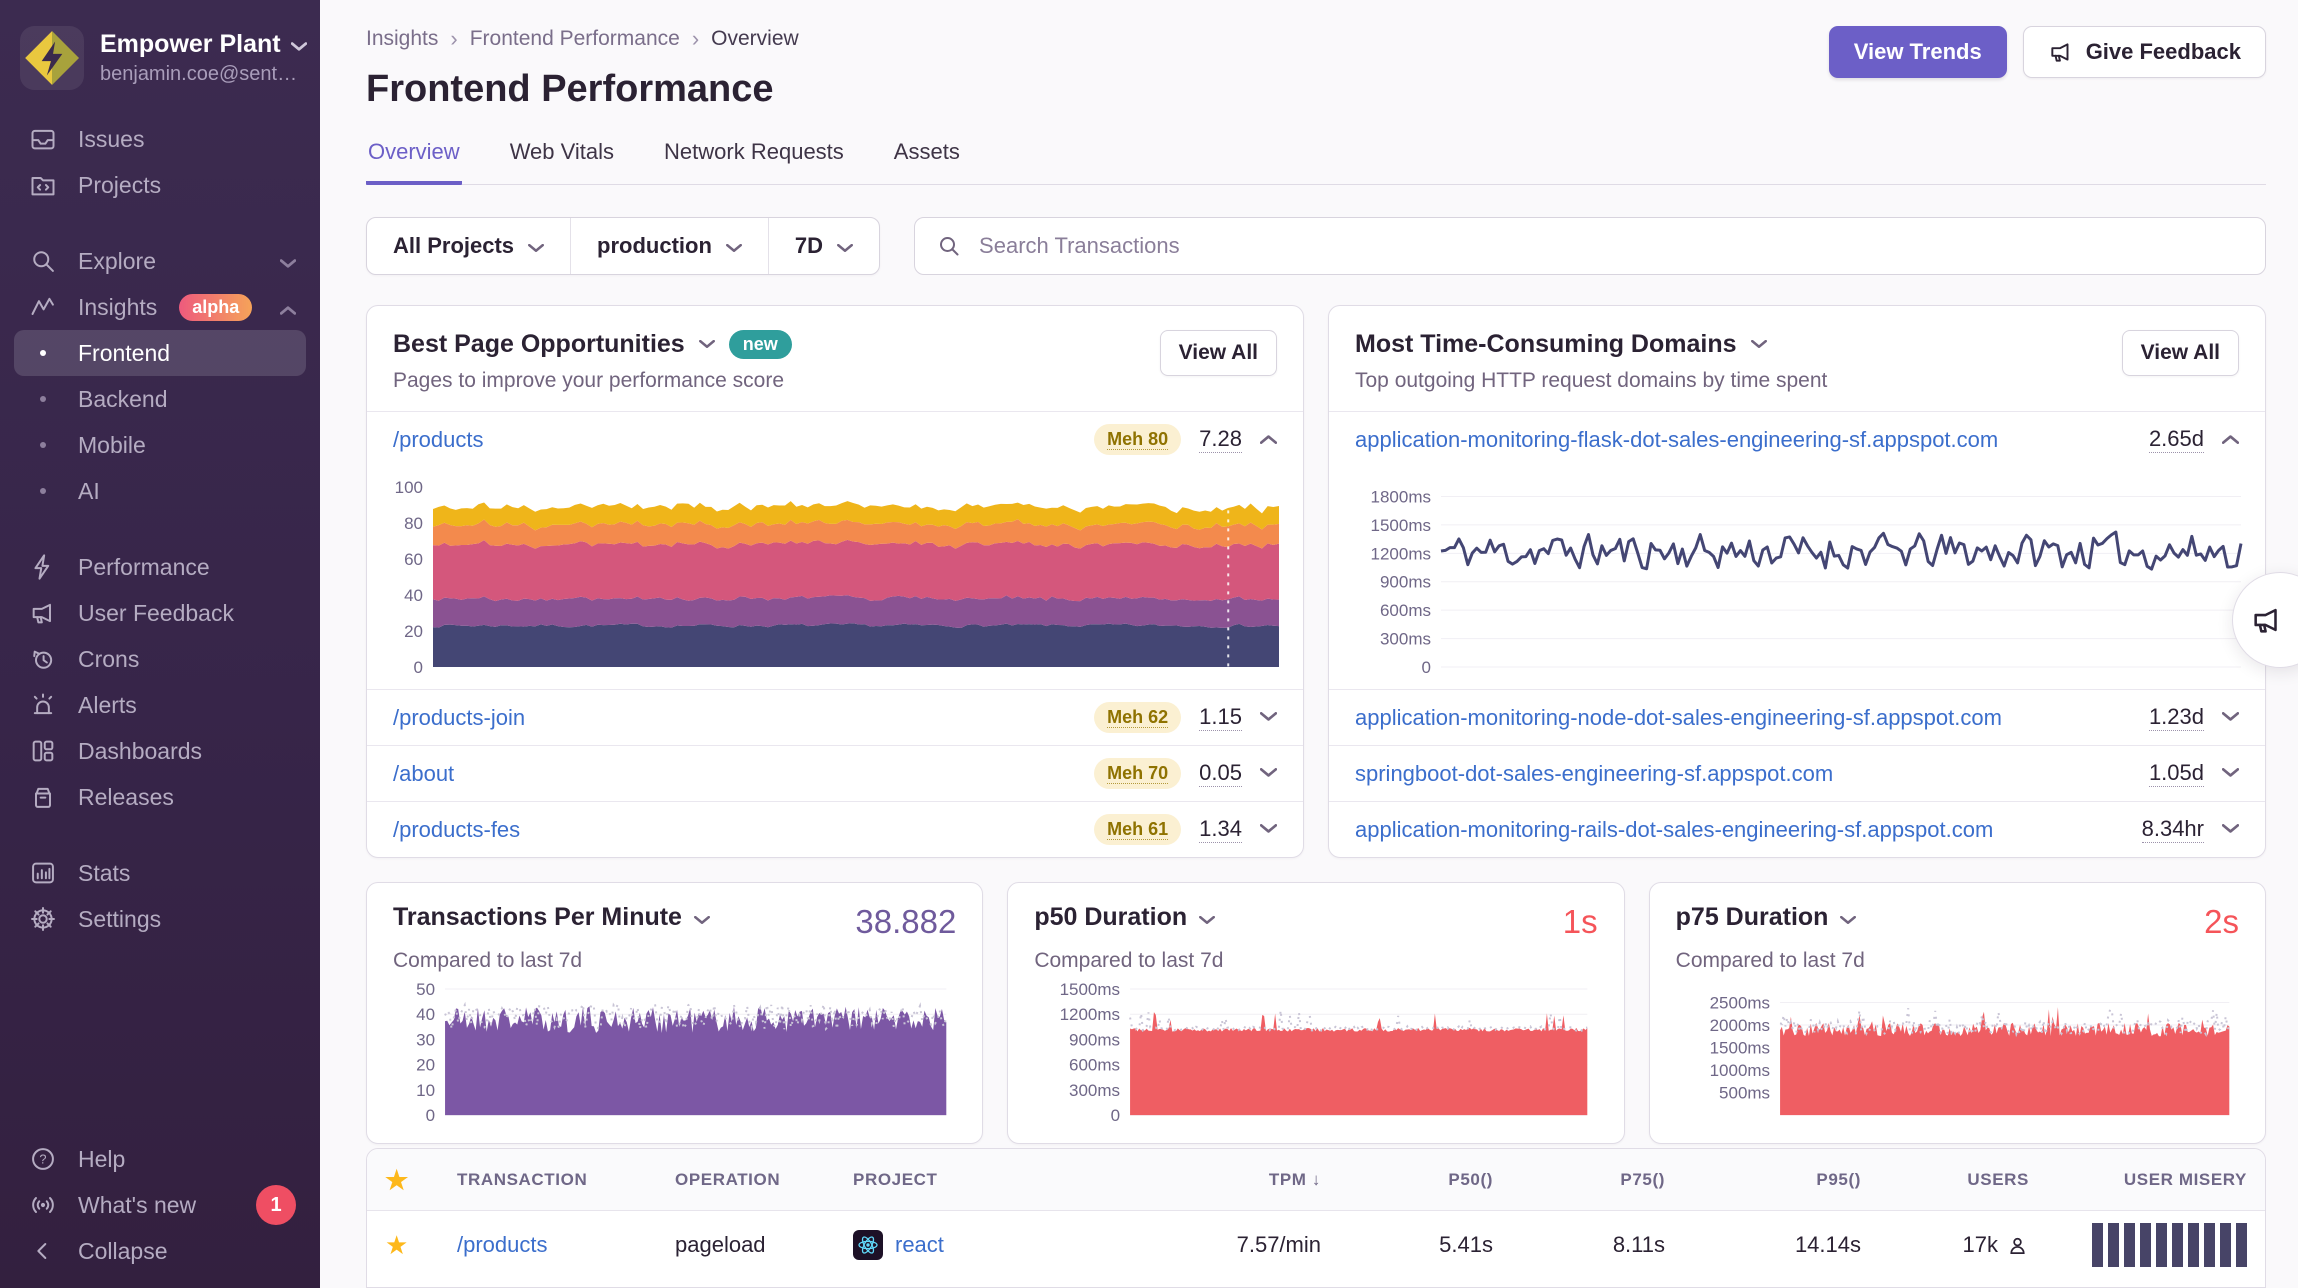 This screenshot has height=1288, width=2298. I want to click on search-input, so click(1610, 246).